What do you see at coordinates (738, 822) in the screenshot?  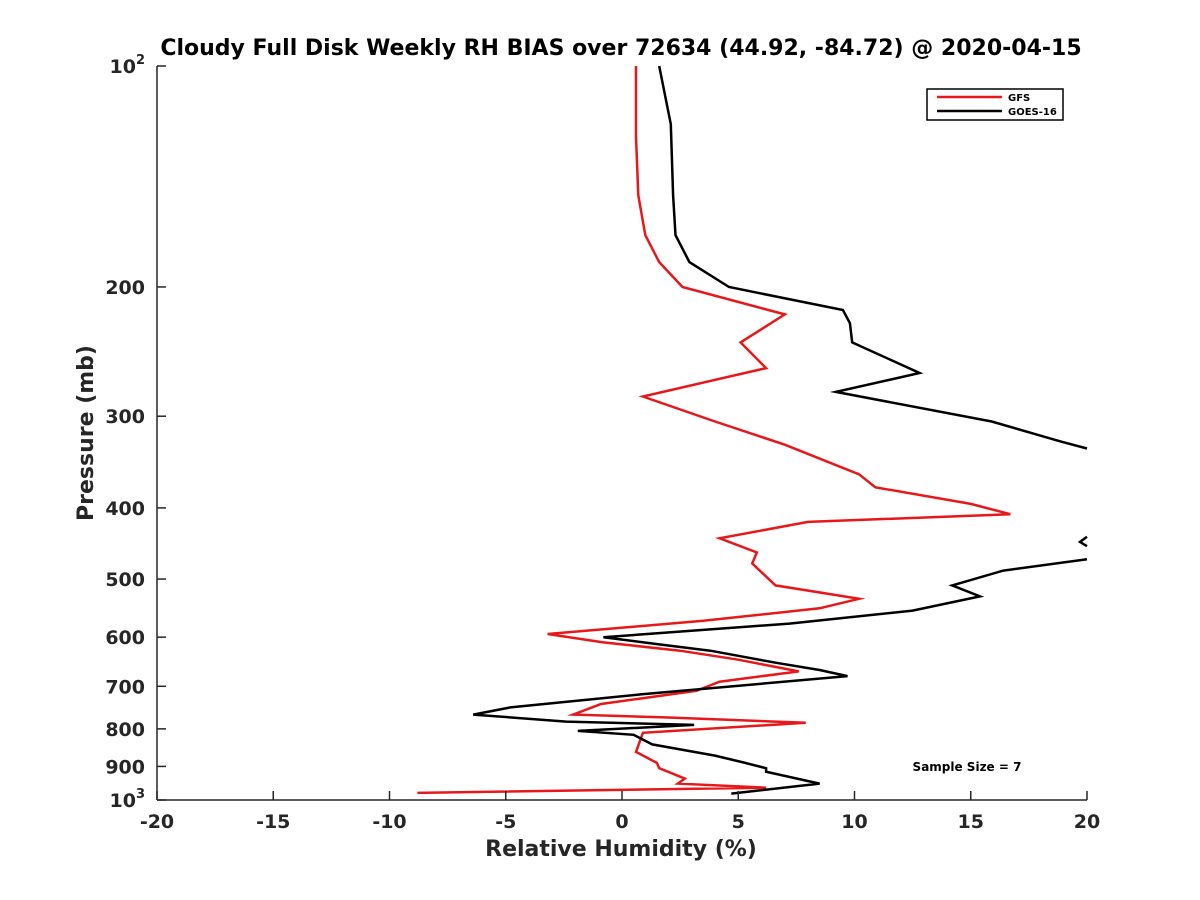 I see `x-tick-label: 5` at bounding box center [738, 822].